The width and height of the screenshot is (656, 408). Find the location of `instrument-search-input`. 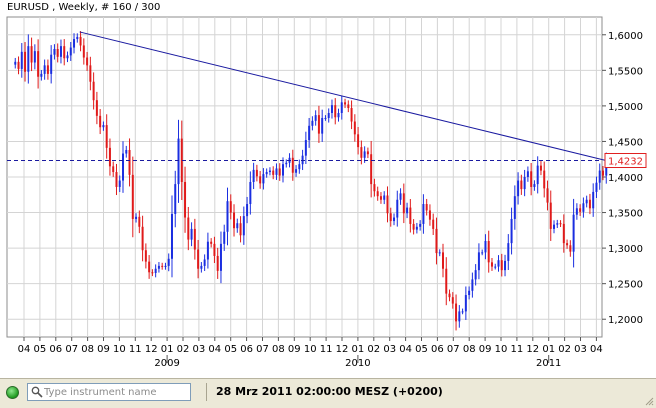

instrument-search-input is located at coordinates (116, 392).